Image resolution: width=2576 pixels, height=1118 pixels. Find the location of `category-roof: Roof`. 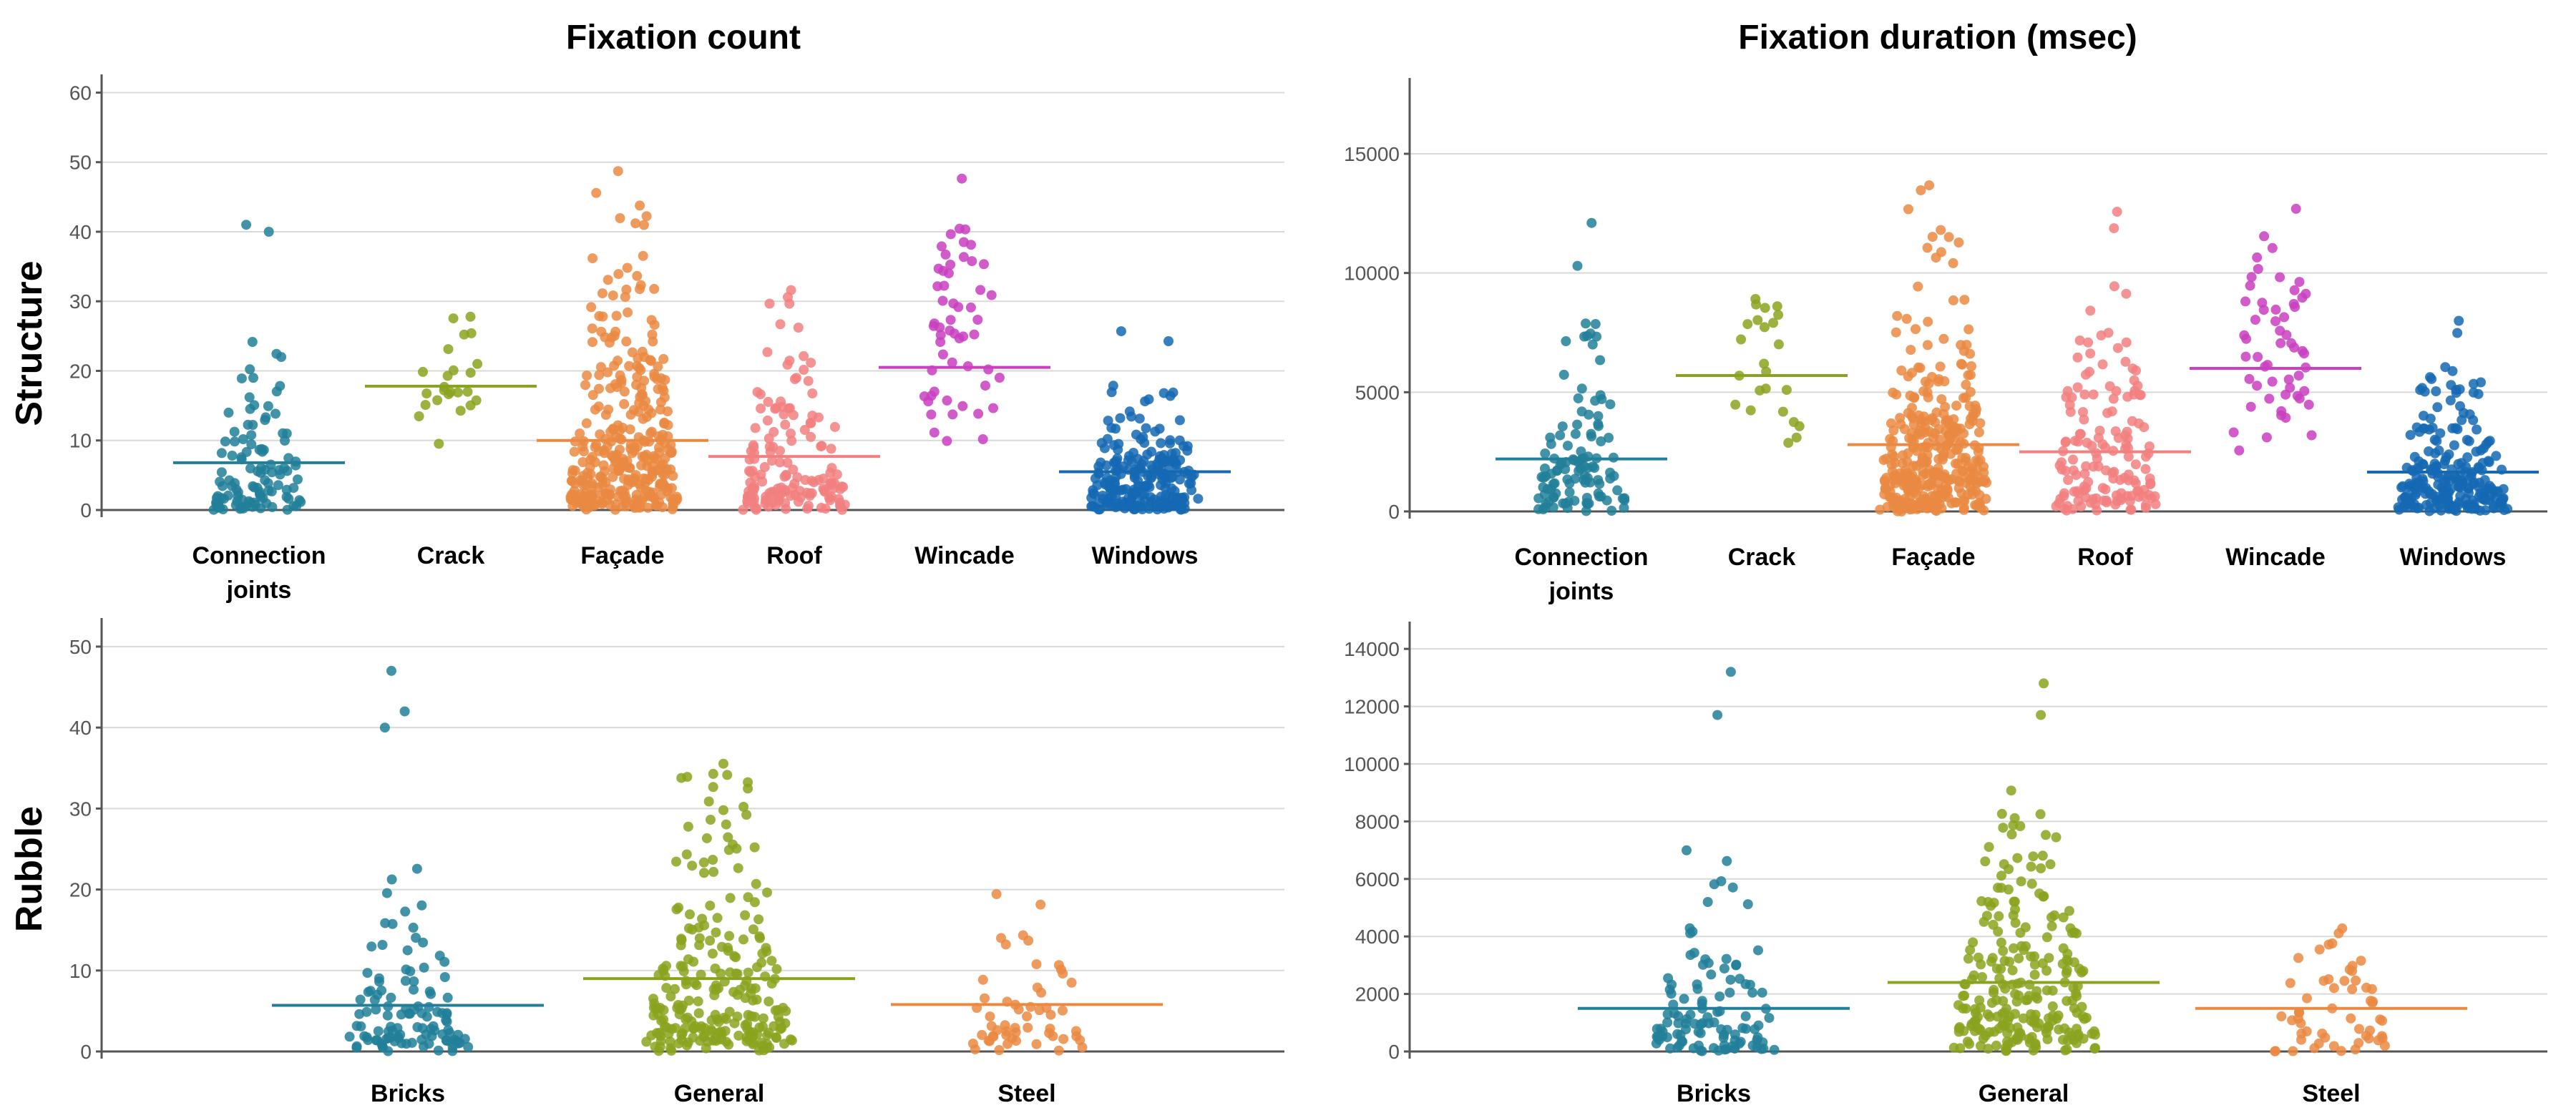

category-roof: Roof is located at coordinates (794, 427).